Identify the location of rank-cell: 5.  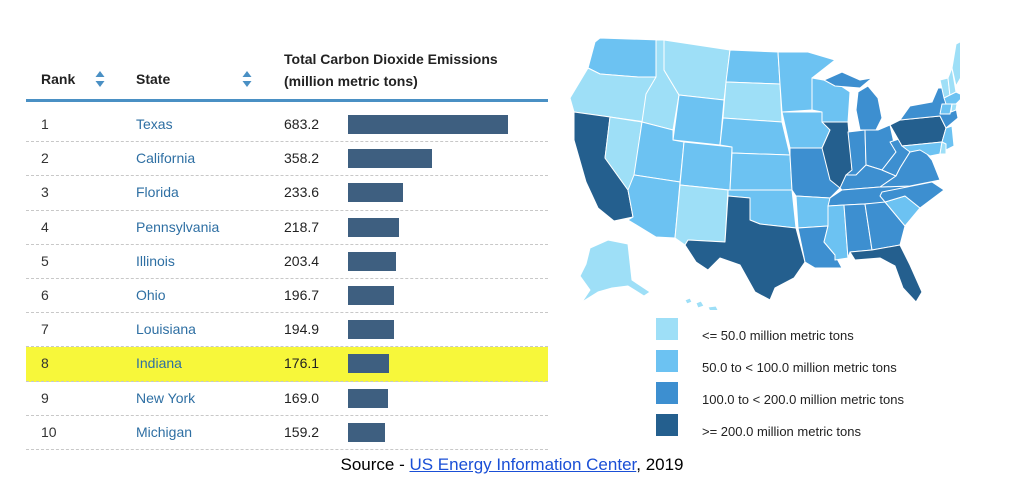
(45, 260).